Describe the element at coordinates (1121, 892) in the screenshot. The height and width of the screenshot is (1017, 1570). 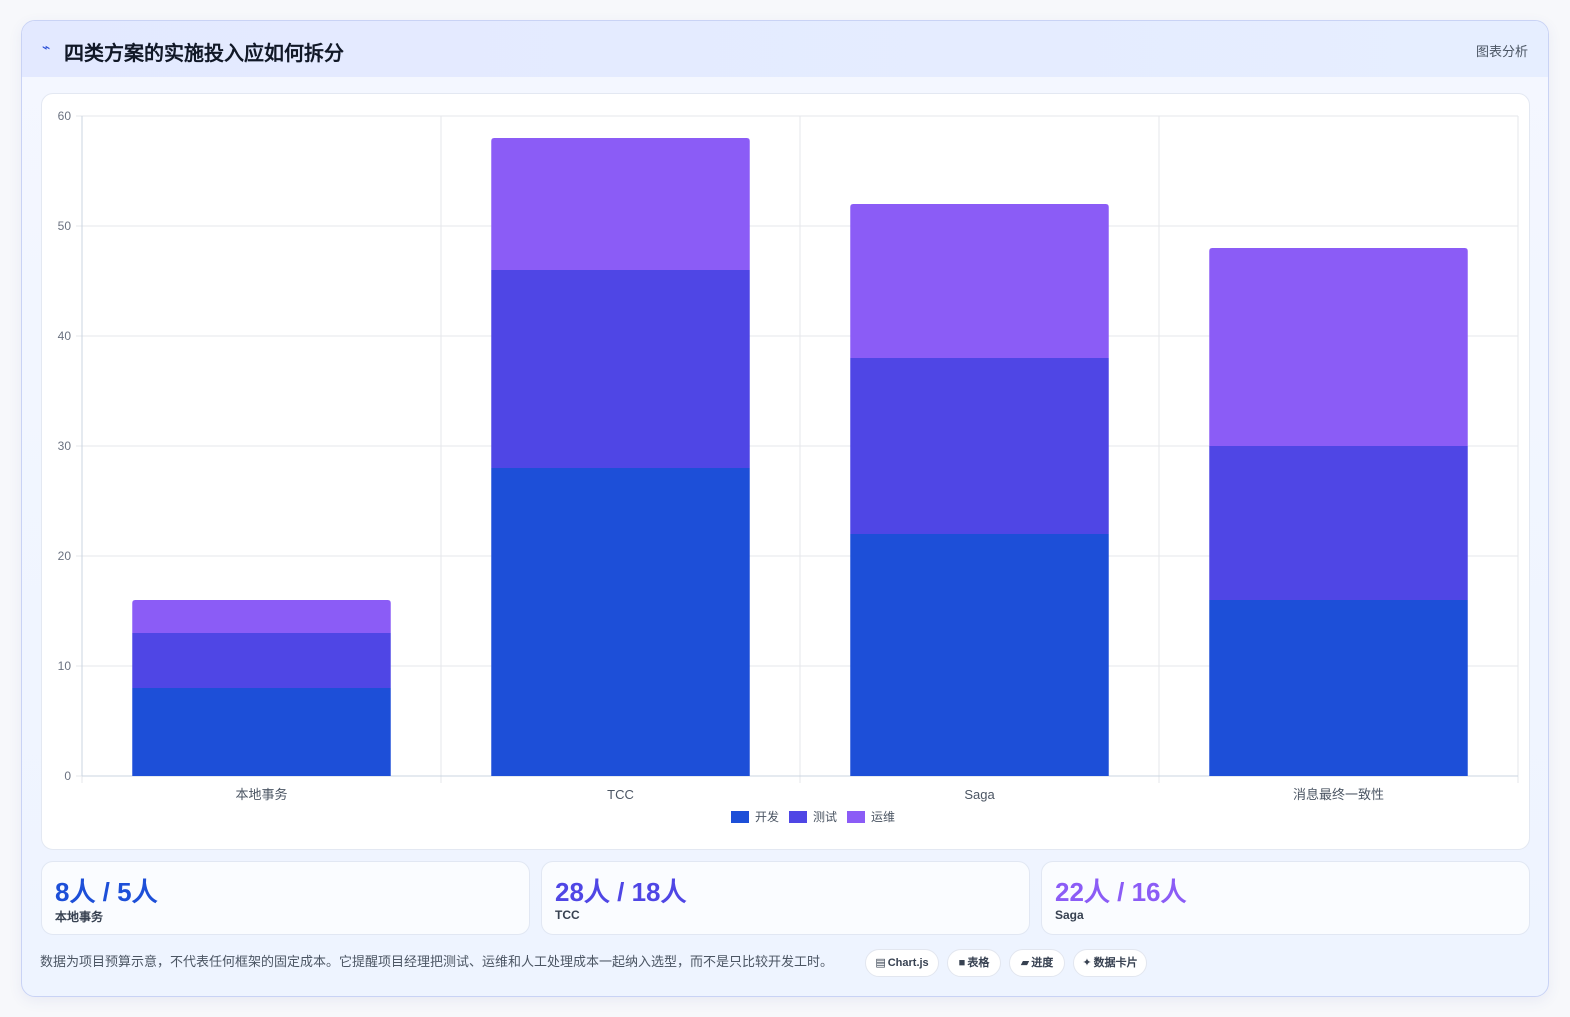
I see `stat-value: 22人 / 16人` at that location.